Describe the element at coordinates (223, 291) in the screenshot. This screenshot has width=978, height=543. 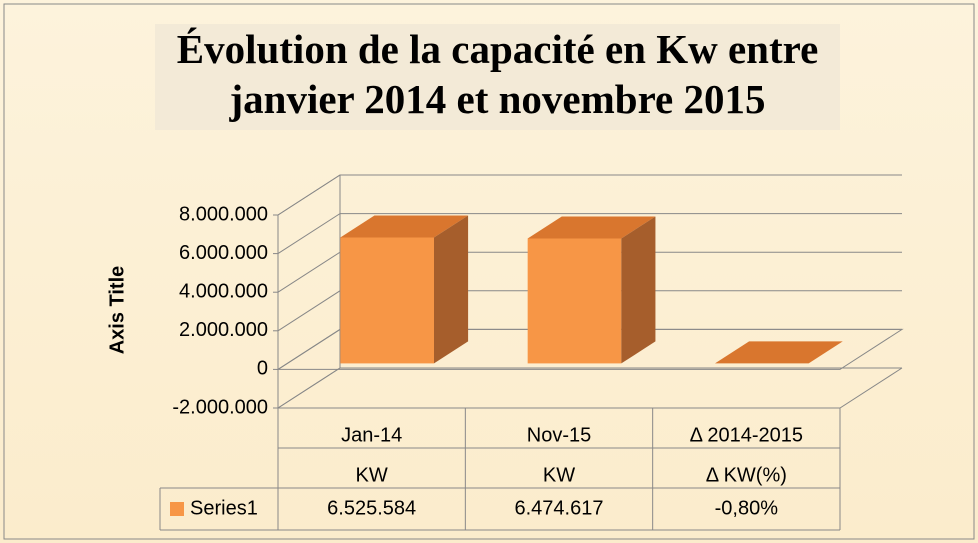
I see `y-tick-label: 4.000.000` at that location.